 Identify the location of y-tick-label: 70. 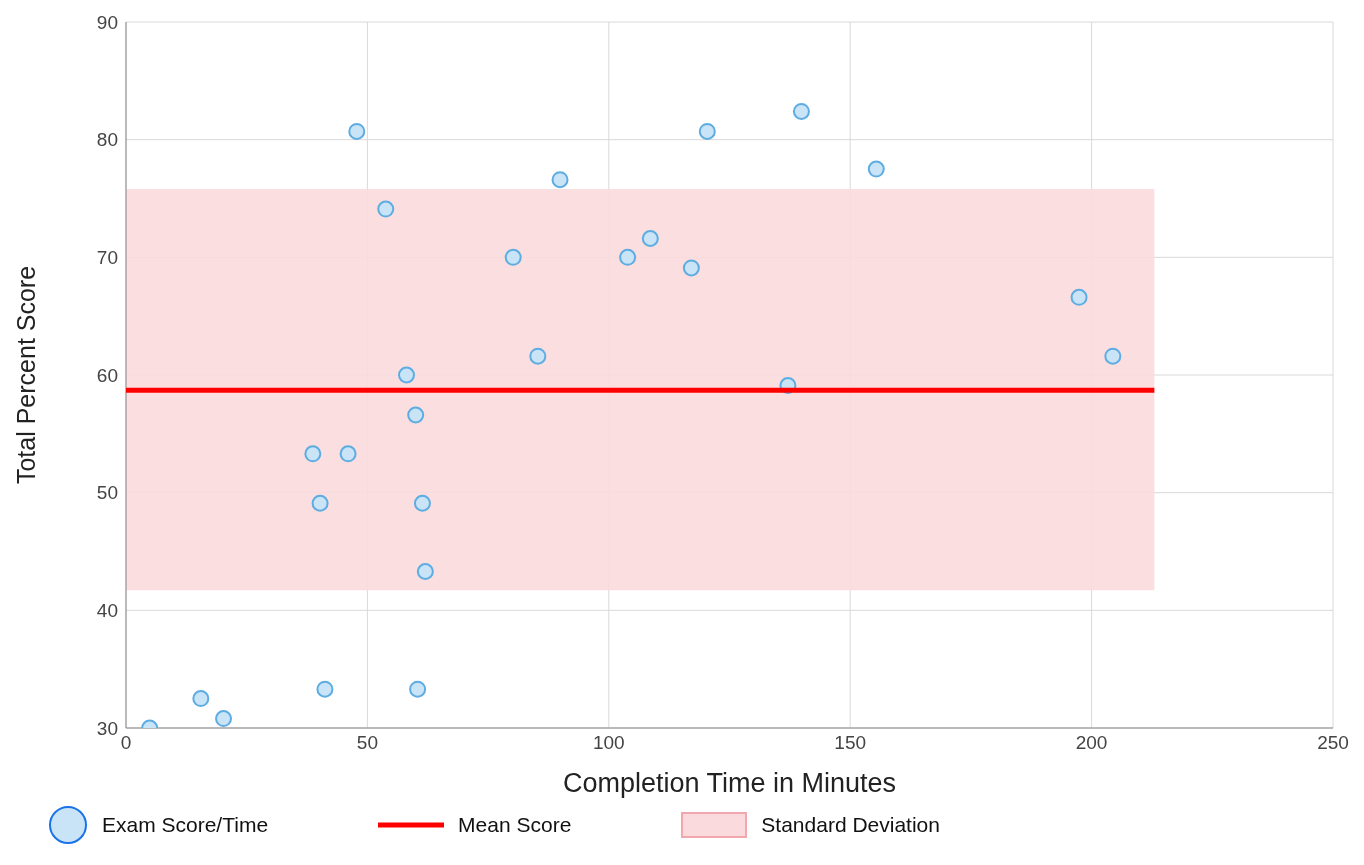
(107, 258).